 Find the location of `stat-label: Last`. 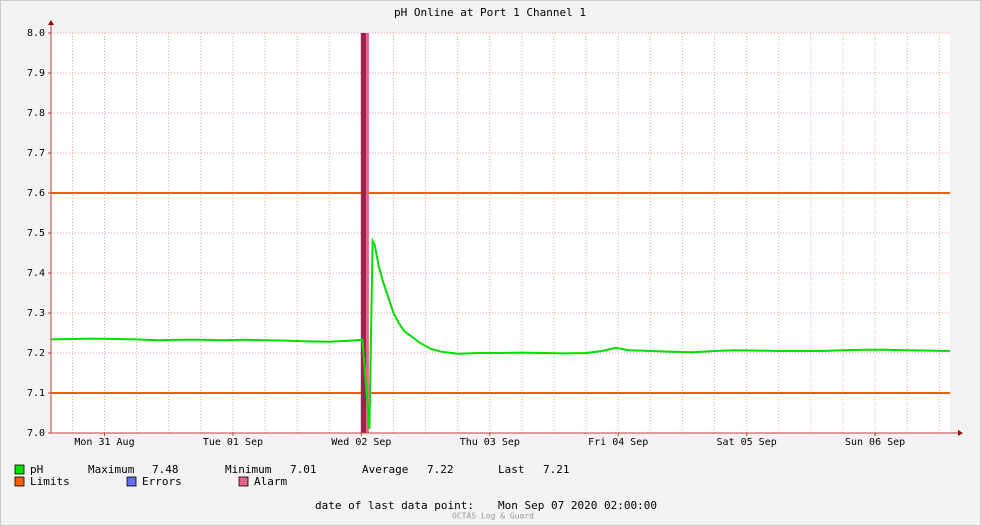

stat-label: Last is located at coordinates (511, 469).